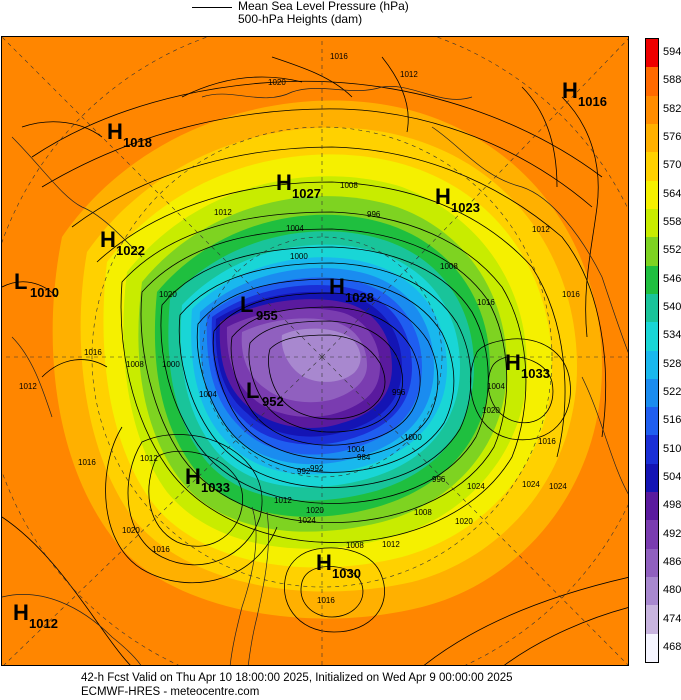  Describe the element at coordinates (273, 401) in the screenshot. I see `pressure-center-value: 952` at that location.